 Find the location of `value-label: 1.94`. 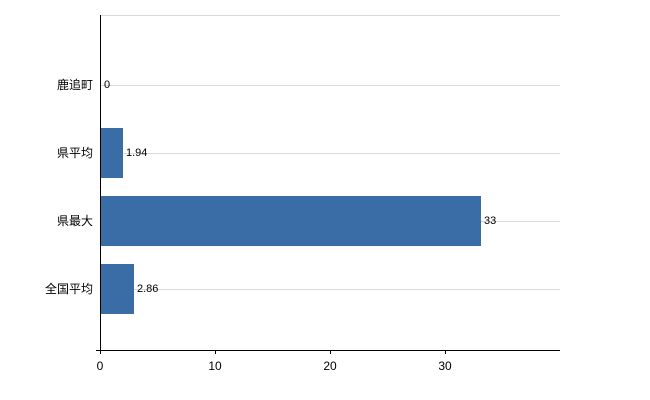

value-label: 1.94 is located at coordinates (137, 153).